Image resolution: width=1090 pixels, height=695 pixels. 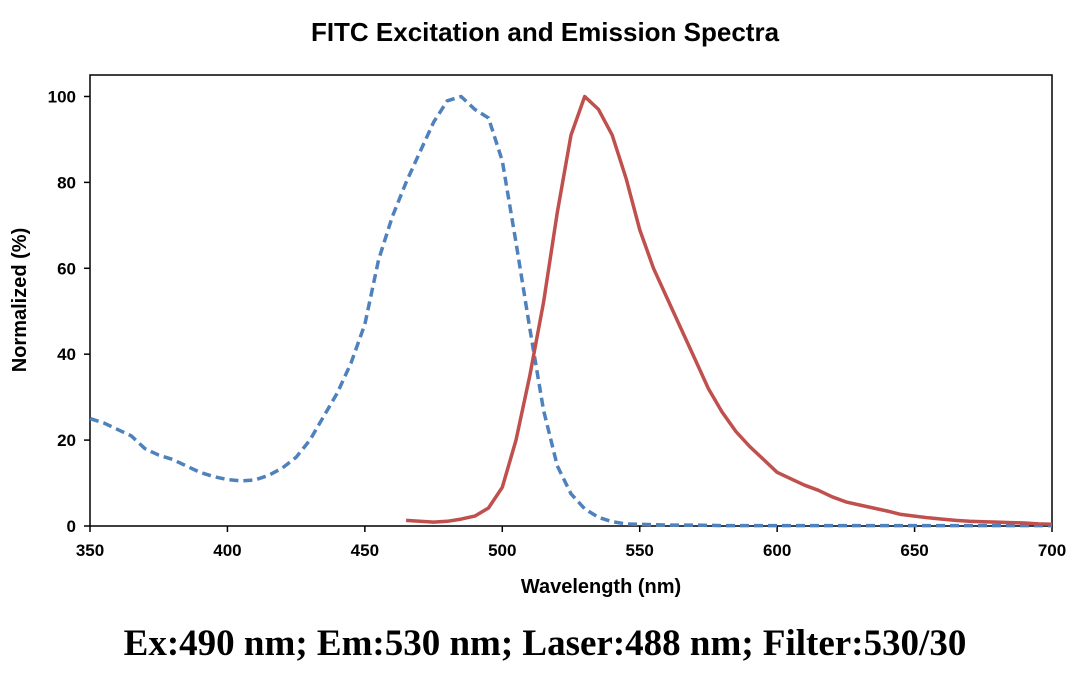 What do you see at coordinates (545, 32) in the screenshot?
I see `chart-title: FITC Excitation and Emission Spectra` at bounding box center [545, 32].